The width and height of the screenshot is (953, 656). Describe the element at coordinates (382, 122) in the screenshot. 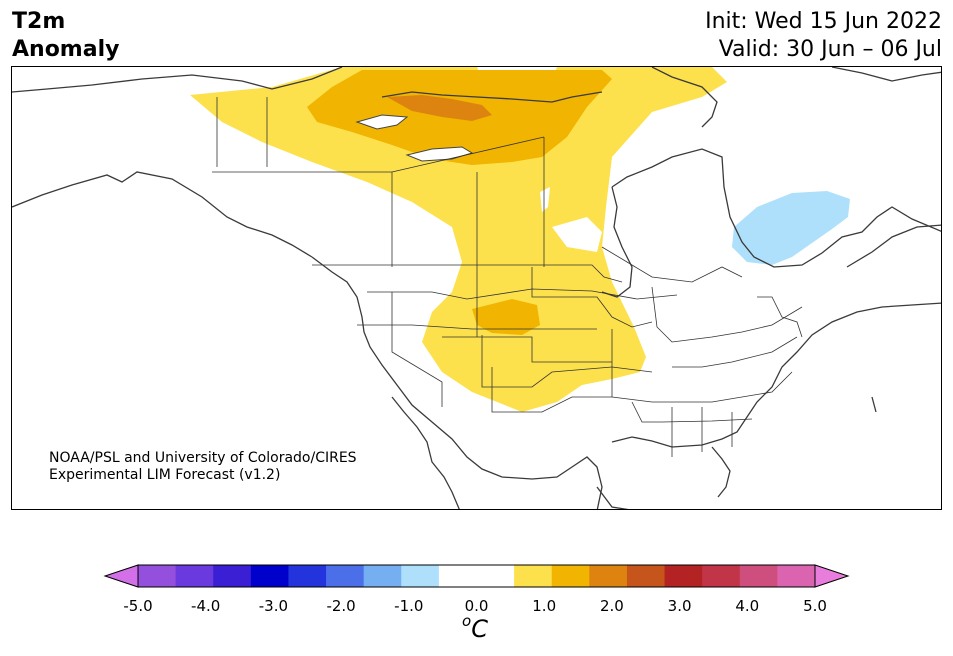

I see `great-bear-lake` at that location.